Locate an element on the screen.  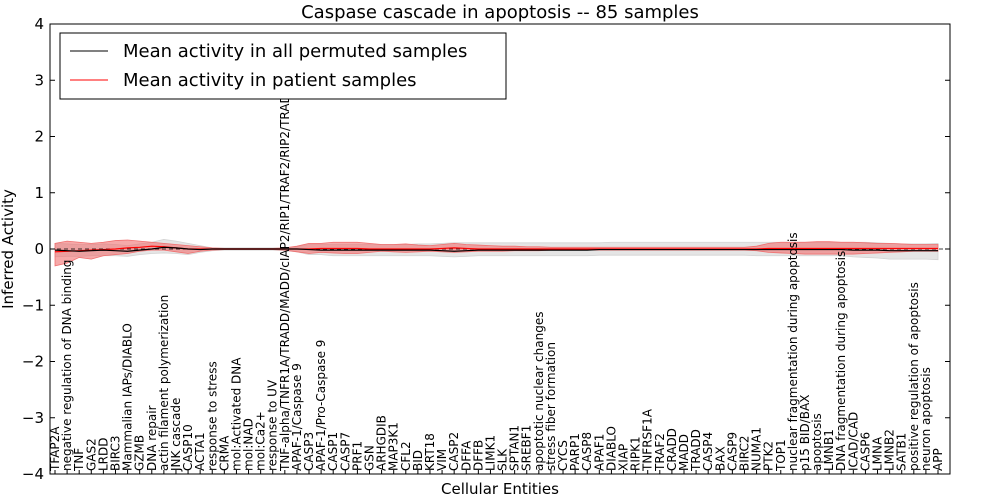
x-tick-label: APAF1 is located at coordinates (599, 452).